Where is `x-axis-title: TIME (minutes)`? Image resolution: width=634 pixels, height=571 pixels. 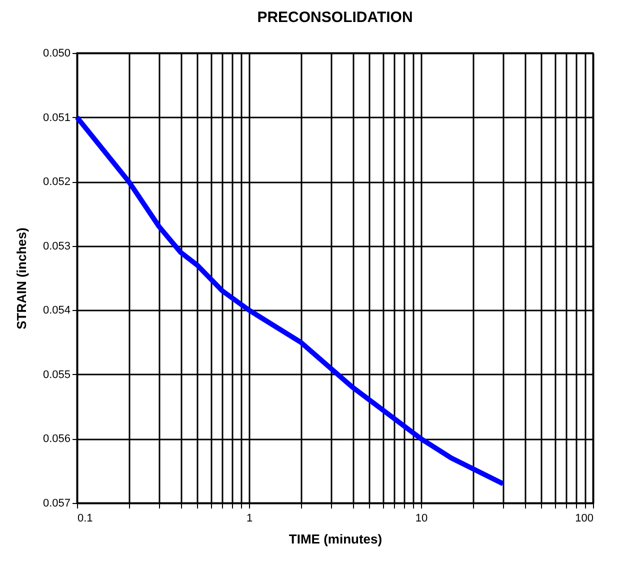 x-axis-title: TIME (minutes) is located at coordinates (335, 539).